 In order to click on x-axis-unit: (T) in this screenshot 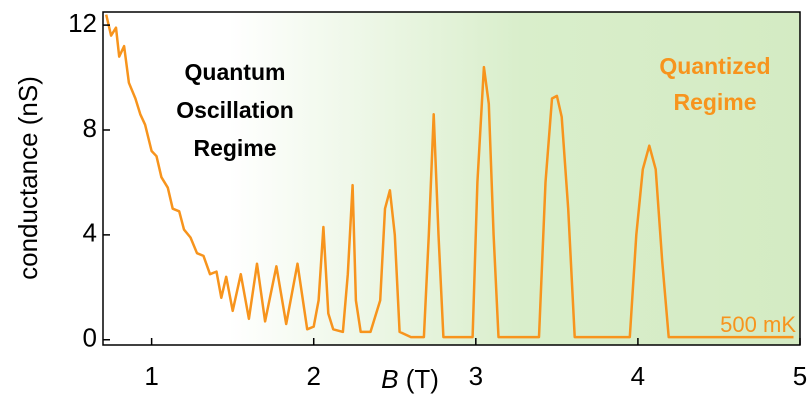, I will do `click(422, 379)`.